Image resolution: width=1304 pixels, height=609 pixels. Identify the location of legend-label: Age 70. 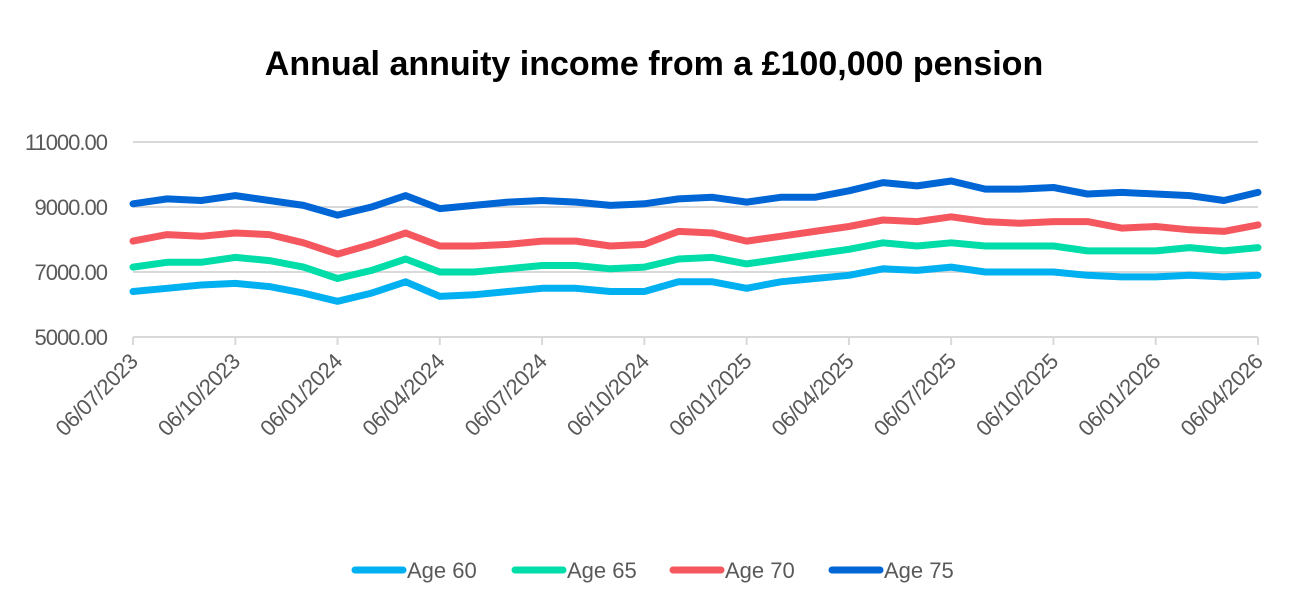
(760, 570).